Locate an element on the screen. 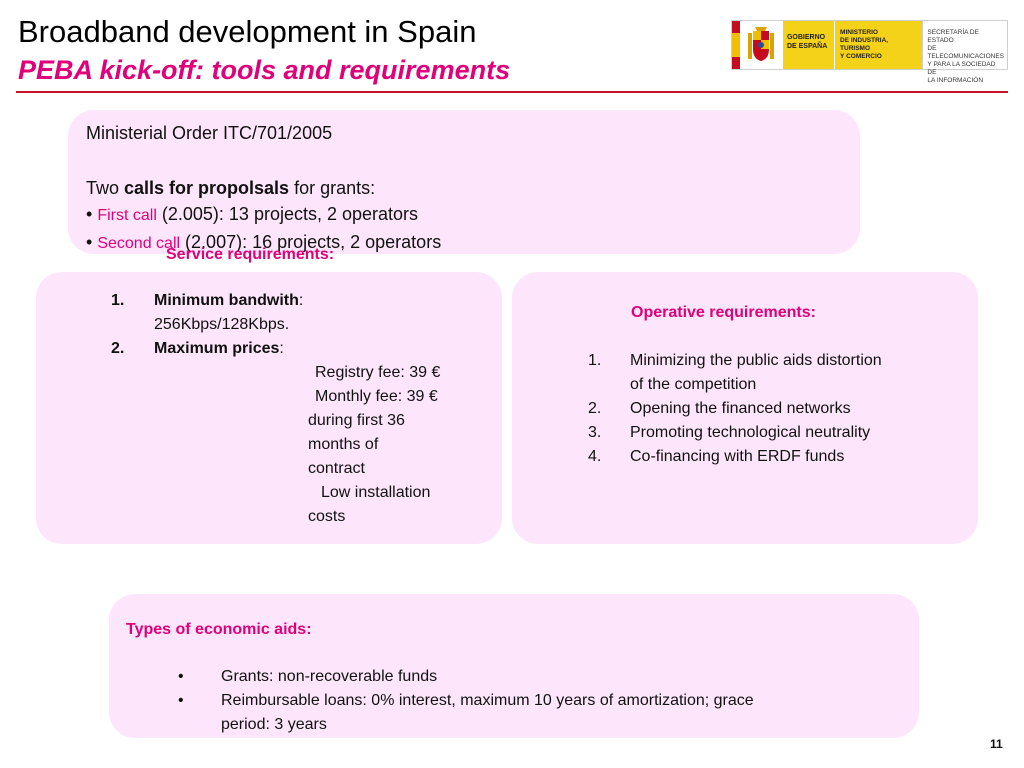  operative-item-3-number: 3. is located at coordinates (595, 432).